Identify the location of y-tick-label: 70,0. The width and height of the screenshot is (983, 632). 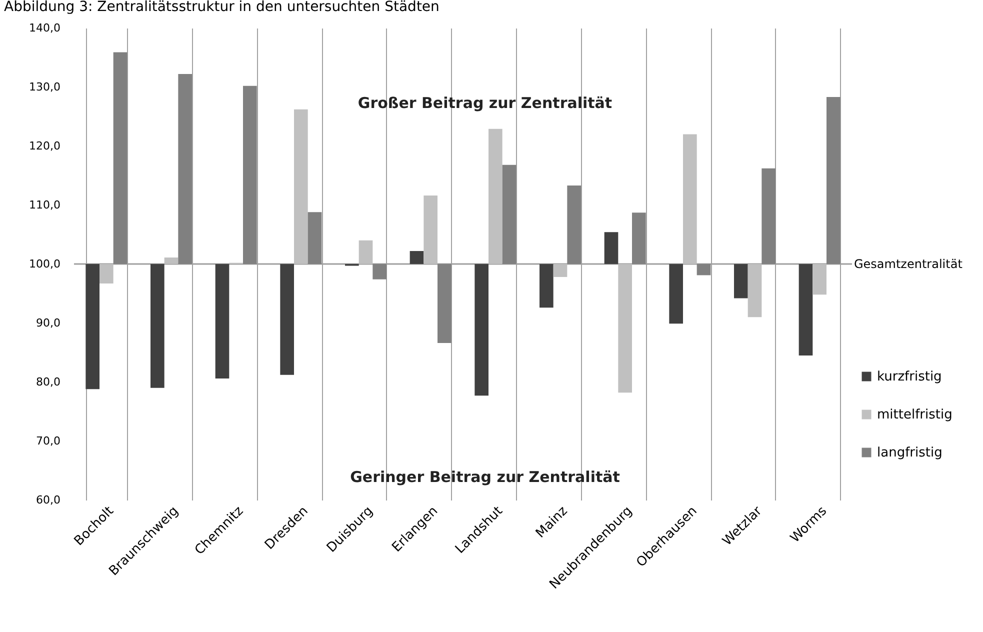
(48, 441).